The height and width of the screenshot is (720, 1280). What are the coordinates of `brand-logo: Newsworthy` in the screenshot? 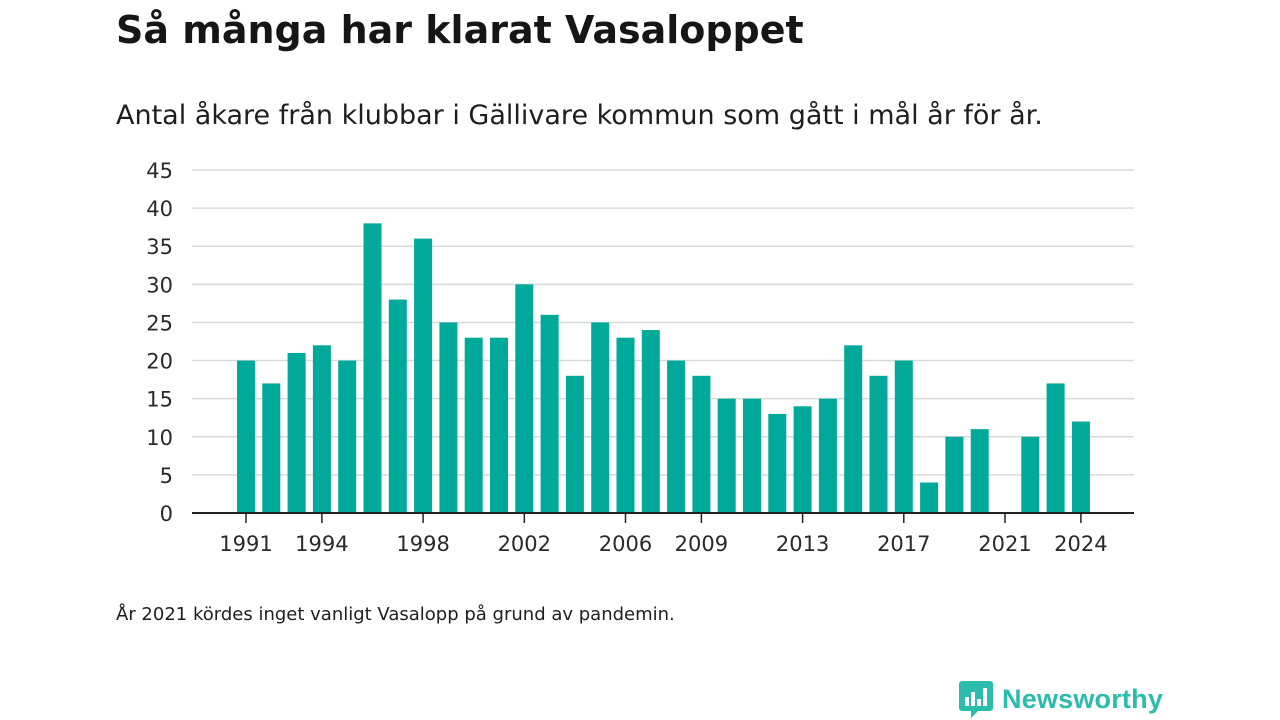 It's located at (1060, 699).